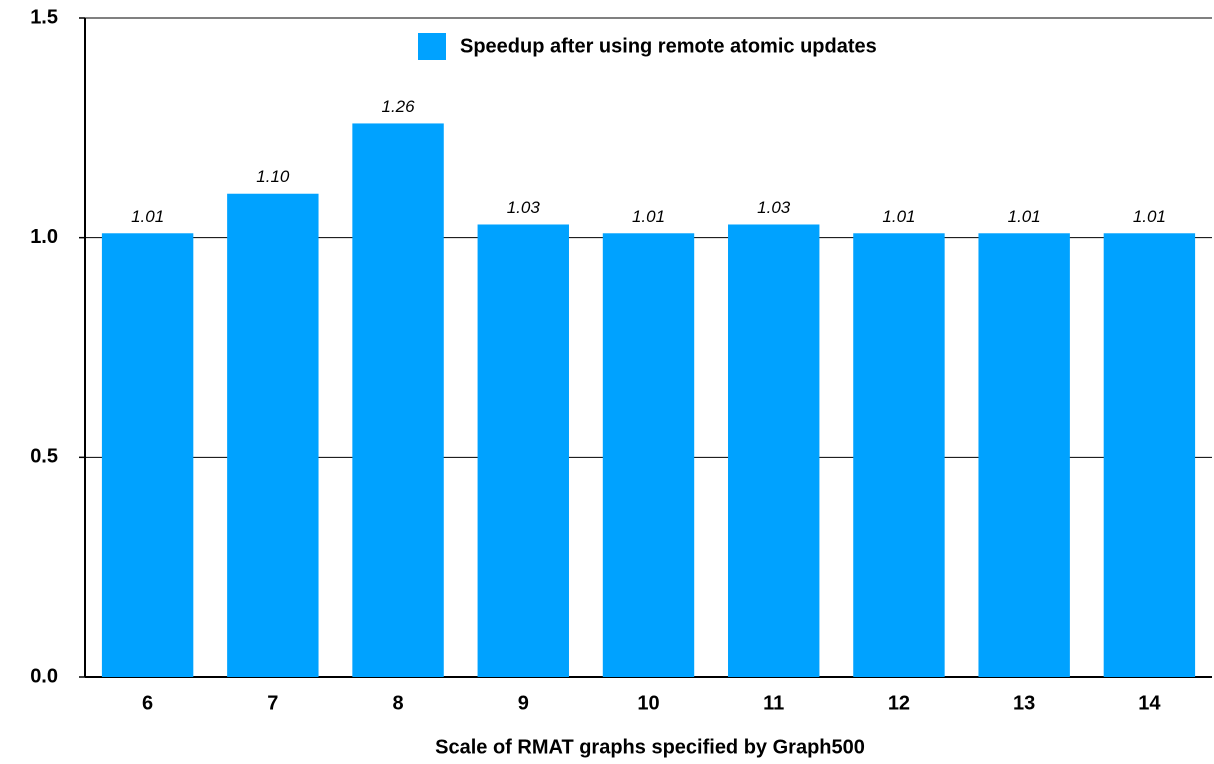 This screenshot has width=1214, height=764. What do you see at coordinates (273, 176) in the screenshot?
I see `value-label: 1.10` at bounding box center [273, 176].